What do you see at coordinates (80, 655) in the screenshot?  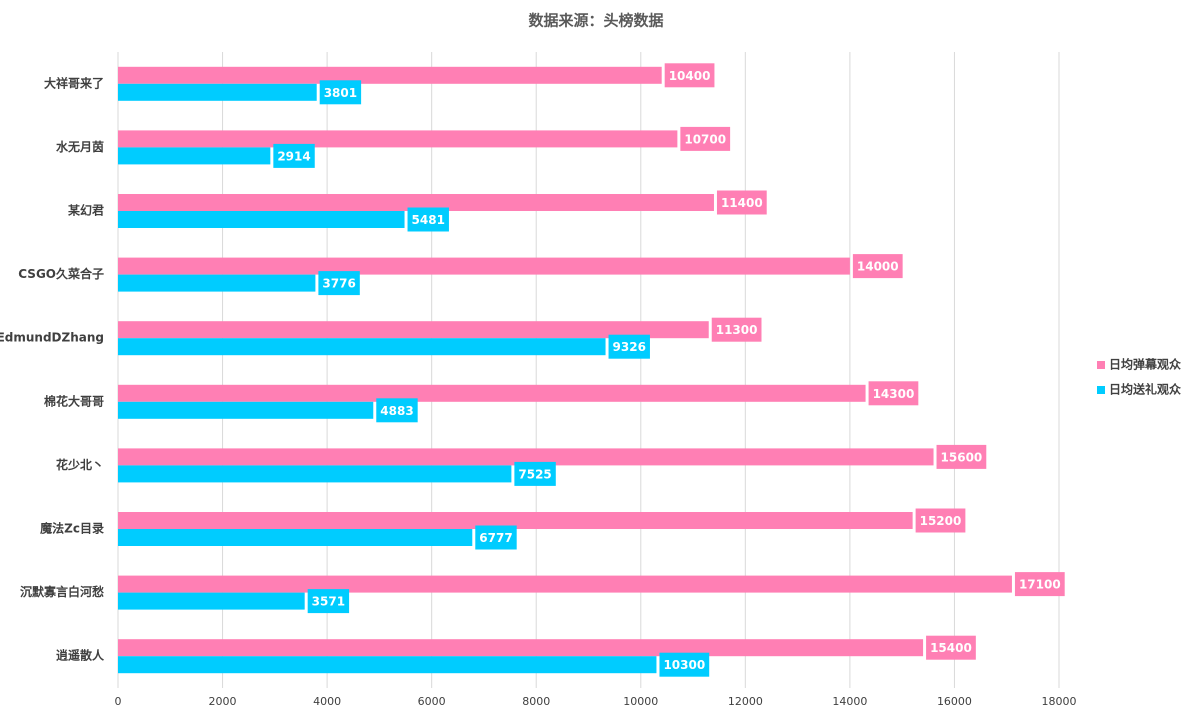 I see `y-tick-label: 逍遥散人` at bounding box center [80, 655].